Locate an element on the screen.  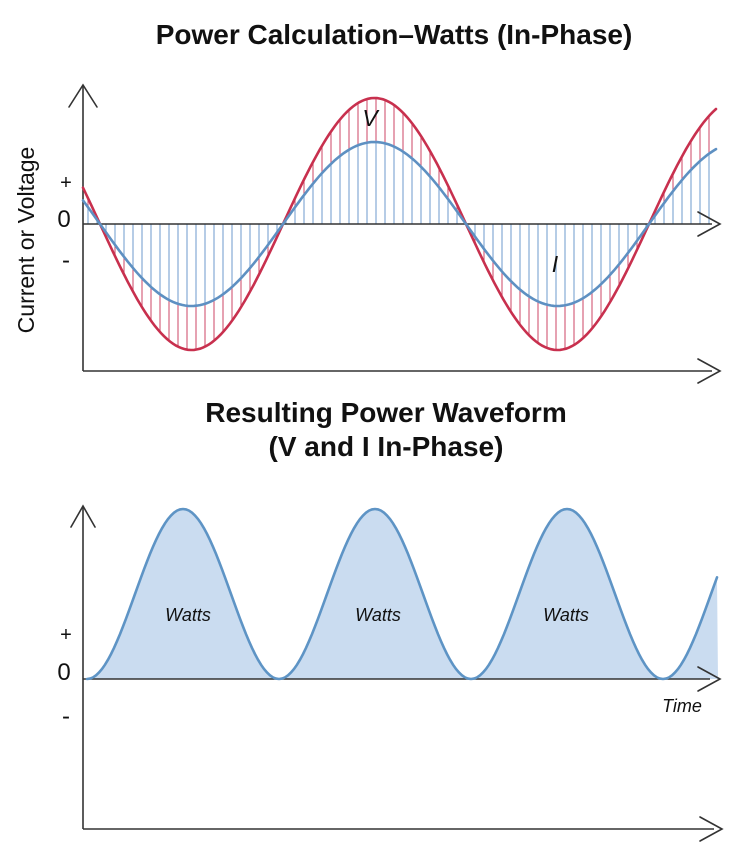
top-time-axis-arrow-icon is located at coordinates (709, 371).